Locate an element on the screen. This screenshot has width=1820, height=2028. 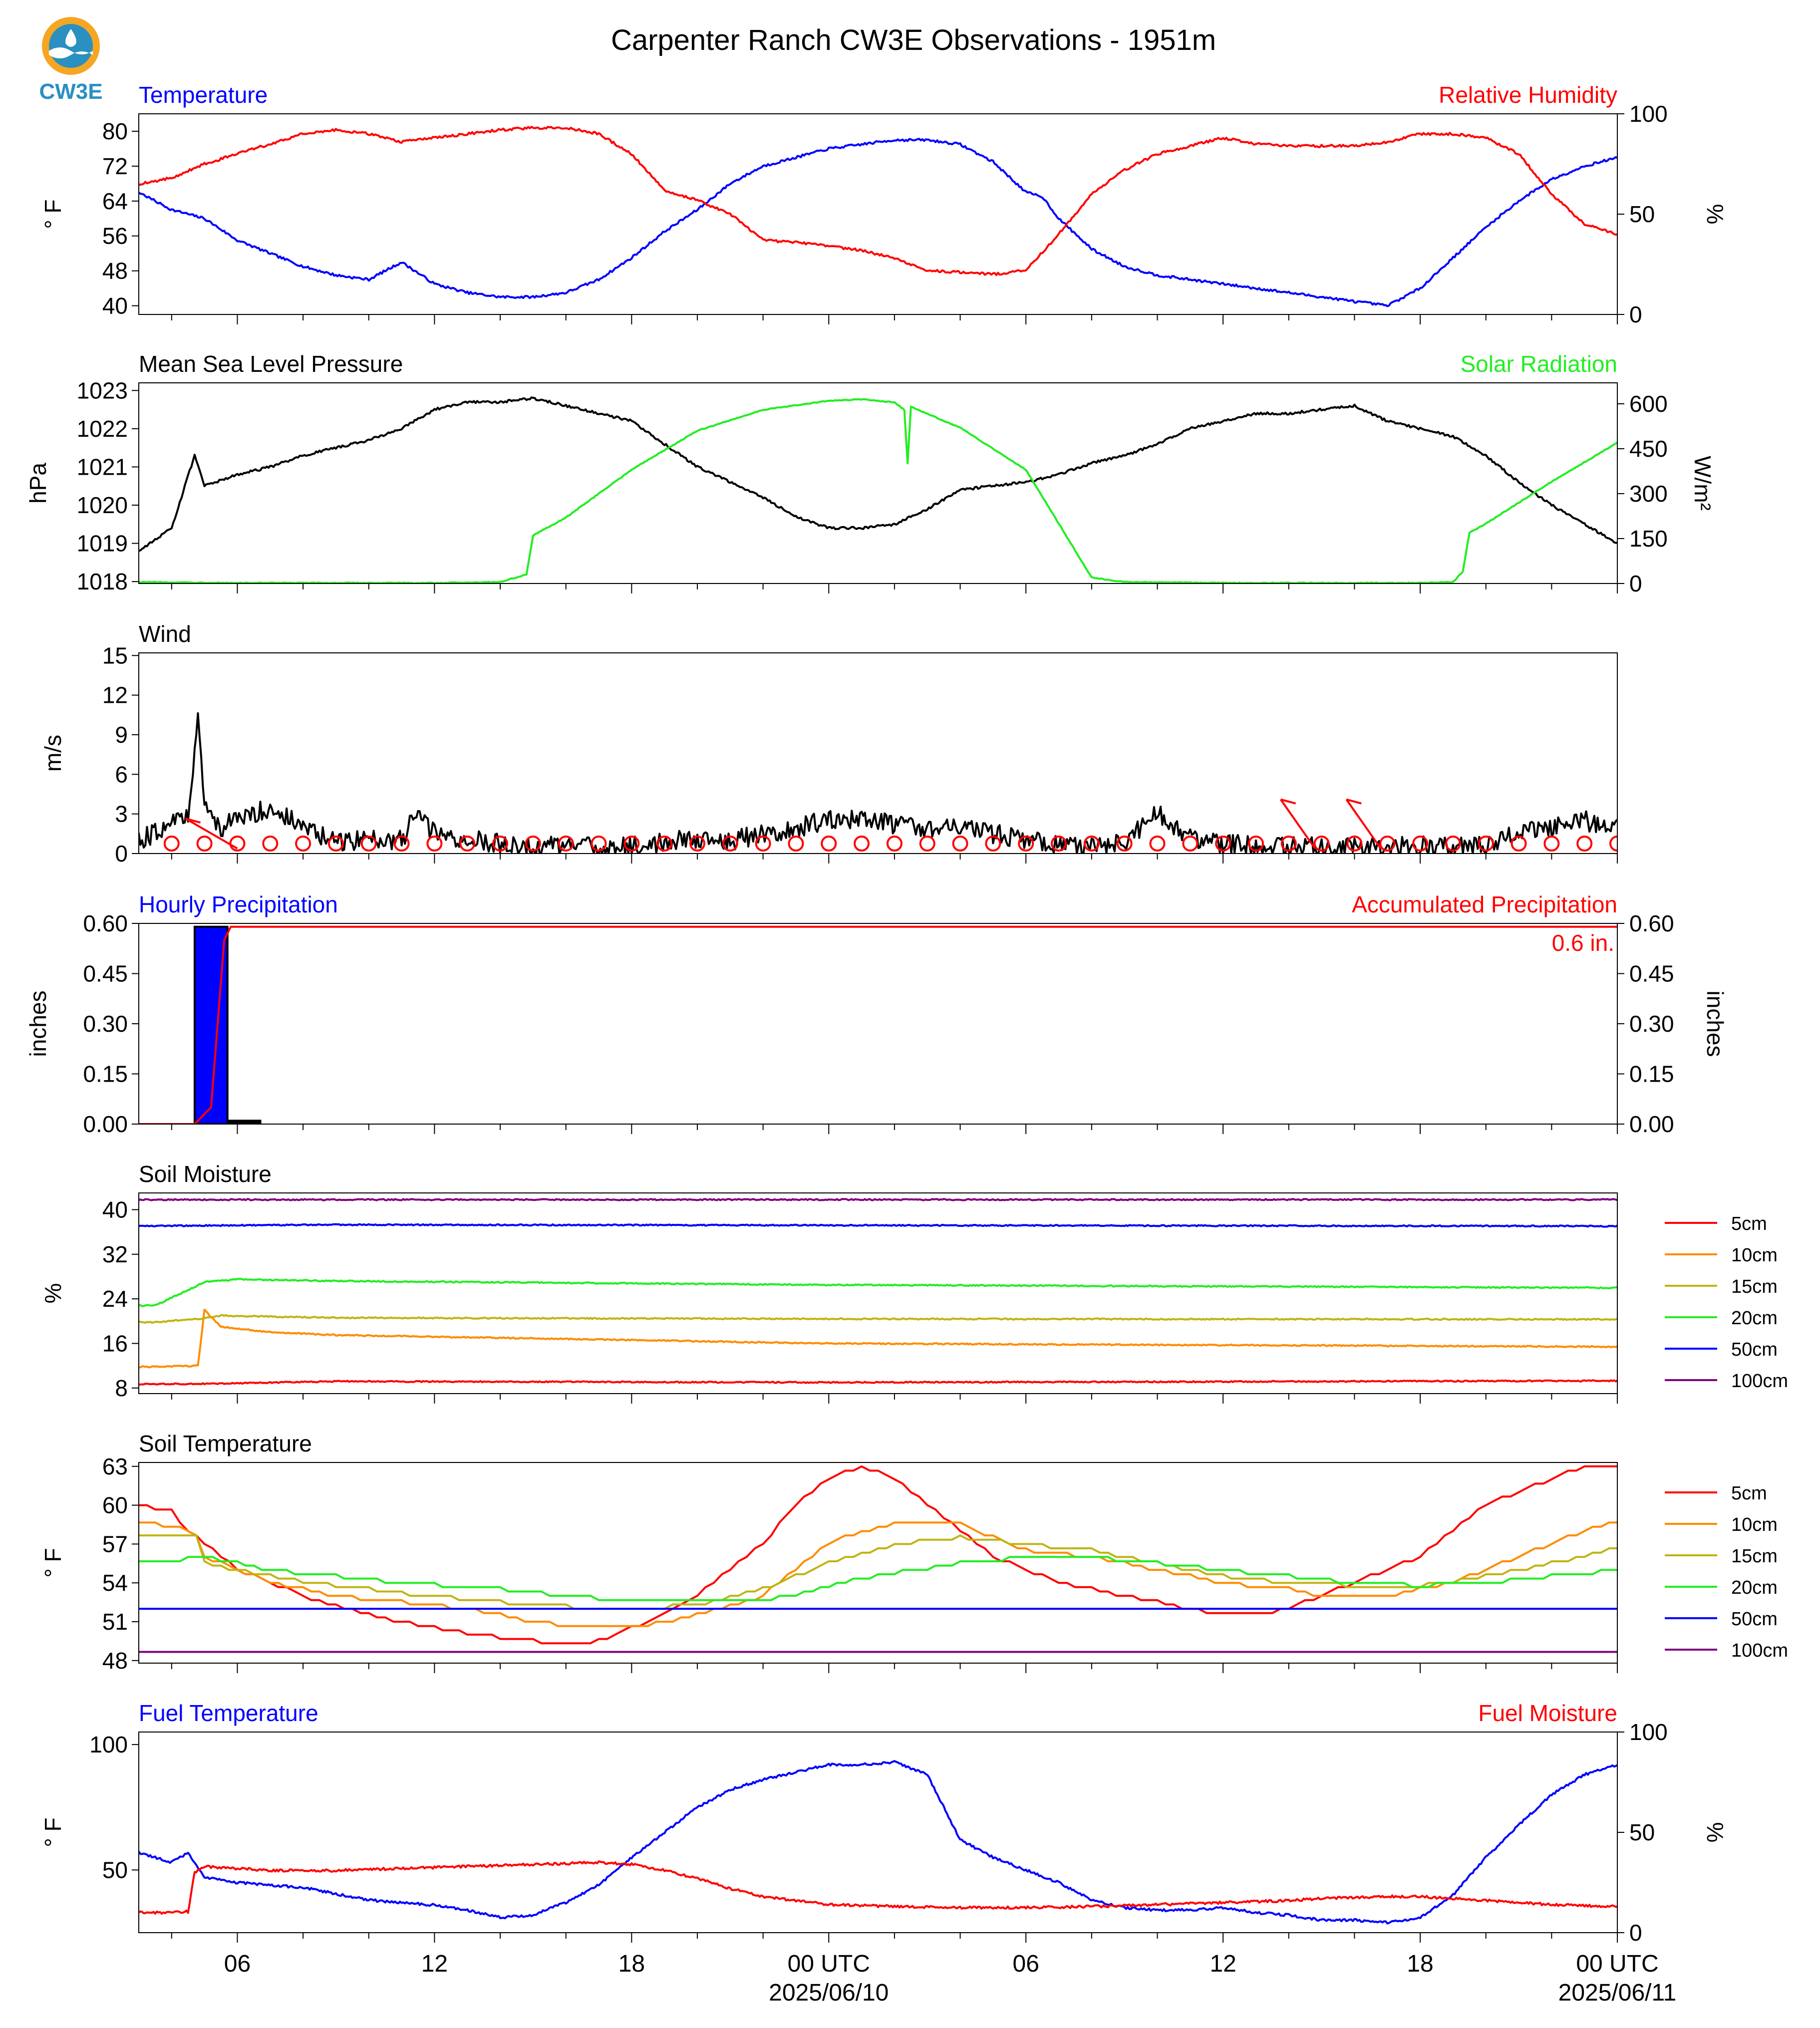
panel-5-ytick-label: 54 is located at coordinates (115, 1583).